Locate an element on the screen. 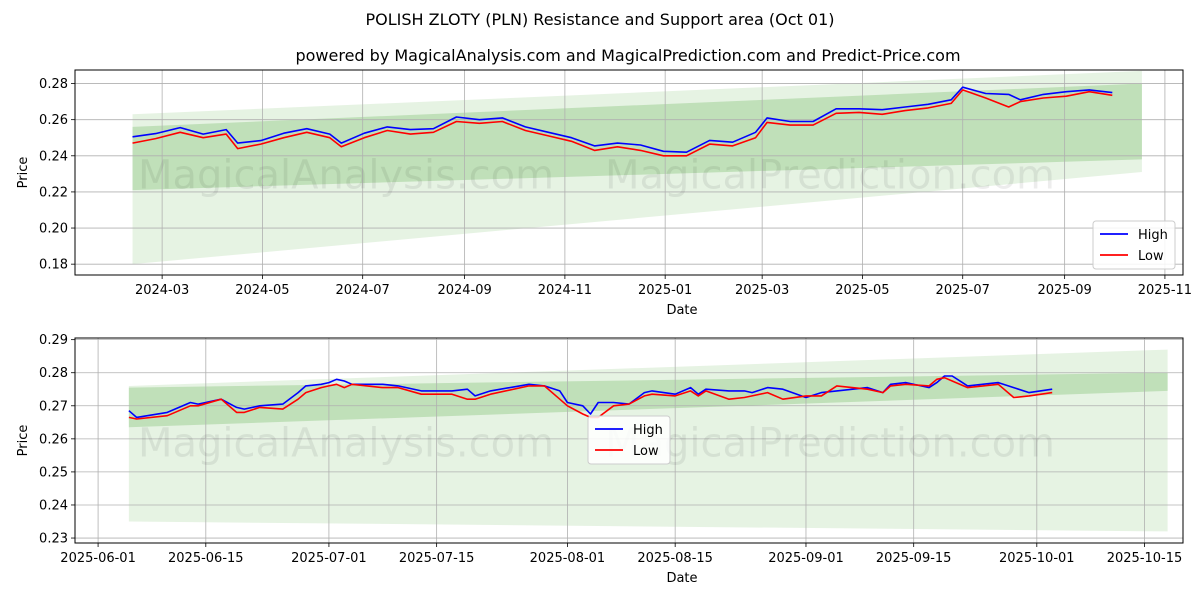  x-tick-label: 2025-10-15 is located at coordinates (1145, 558).